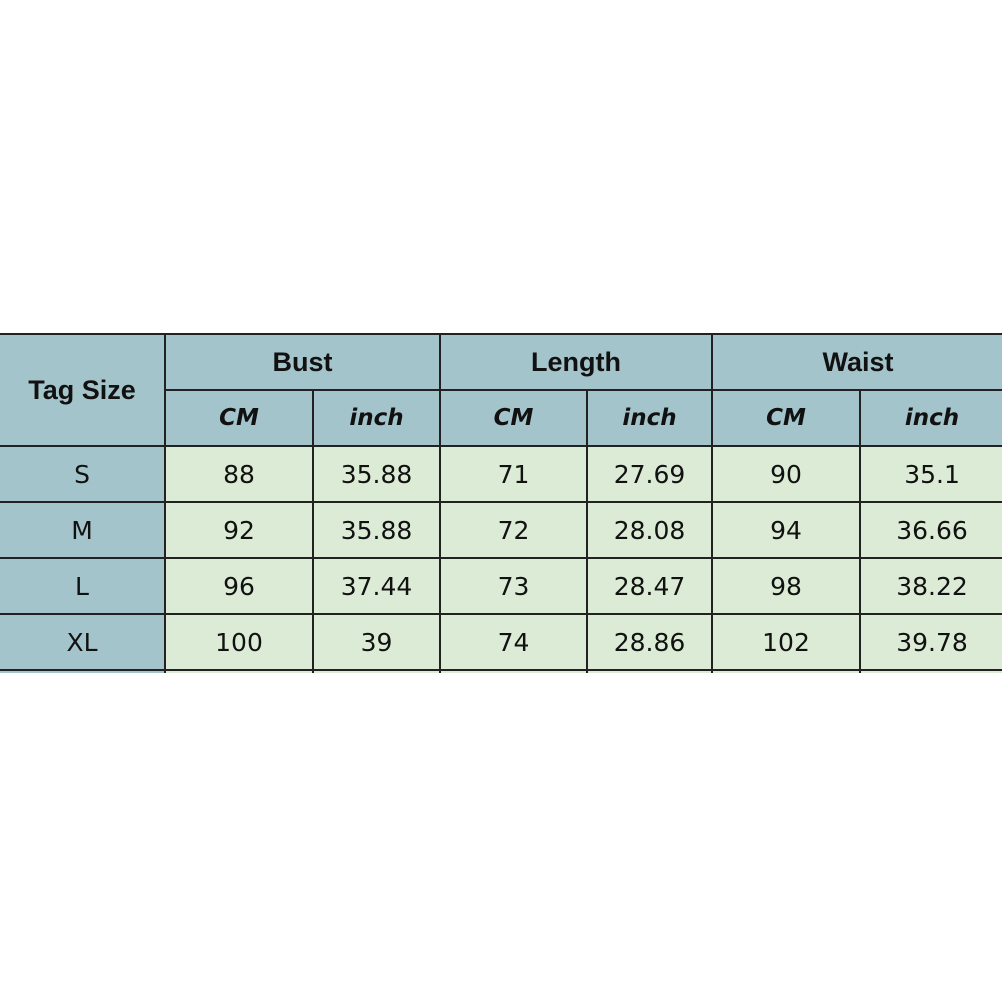 Image resolution: width=1002 pixels, height=1002 pixels. I want to click on tag-size-header: Tag Size, so click(83, 390).